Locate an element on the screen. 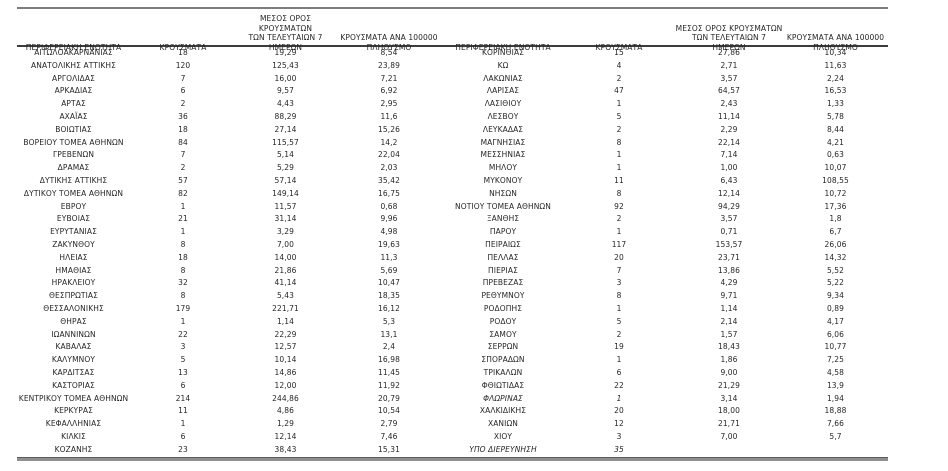  table-row: ΔΡΑΜΑΣ 2 5,29 2,03 is located at coordinates (230, 168).